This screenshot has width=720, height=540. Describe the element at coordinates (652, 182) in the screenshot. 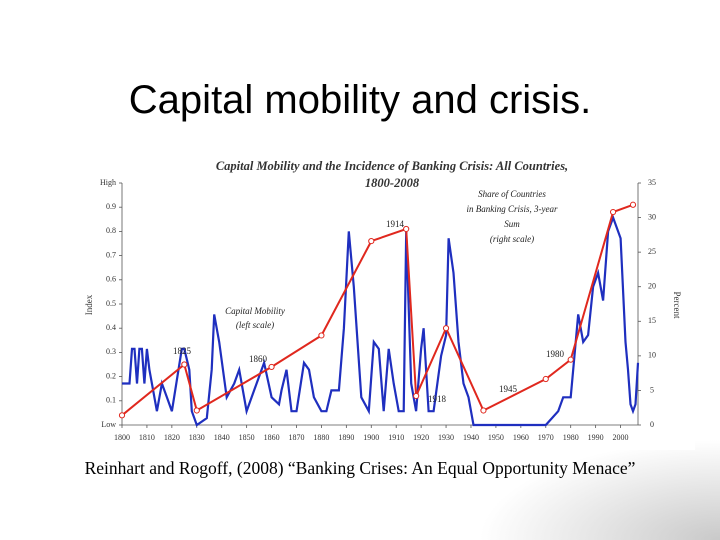

I see `y2-tick-label: 35` at that location.